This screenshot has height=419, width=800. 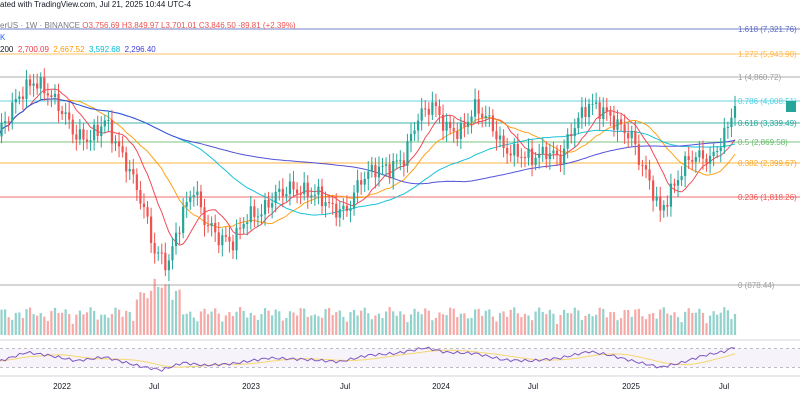 What do you see at coordinates (105, 49) in the screenshot?
I see `ma-value-cyan: 3,592.68` at bounding box center [105, 49].